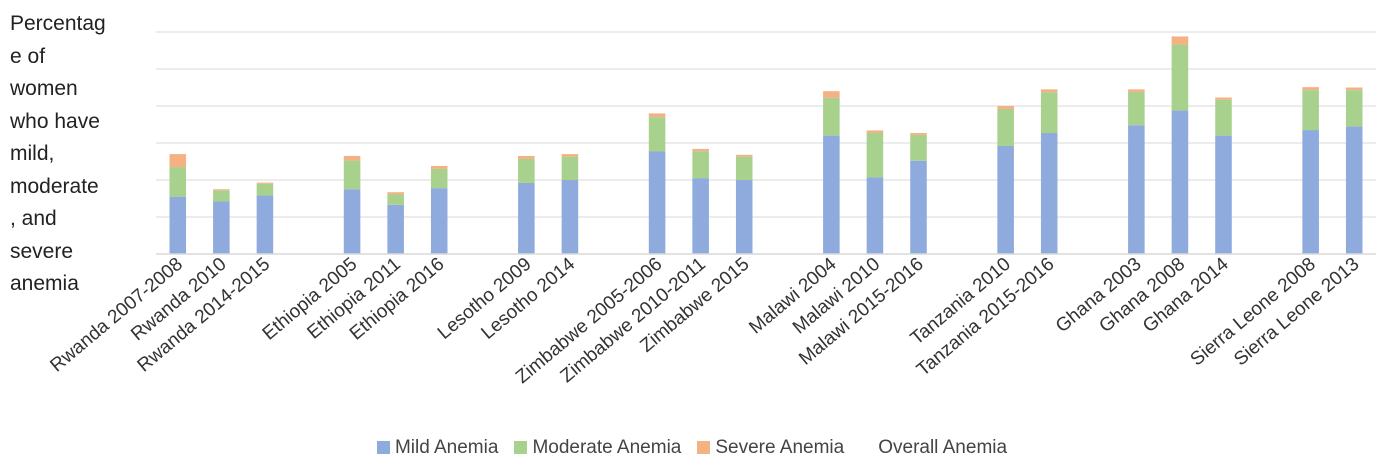 This screenshot has width=1384, height=464. Describe the element at coordinates (42, 251) in the screenshot. I see `y-axis-label-line: severe` at that location.